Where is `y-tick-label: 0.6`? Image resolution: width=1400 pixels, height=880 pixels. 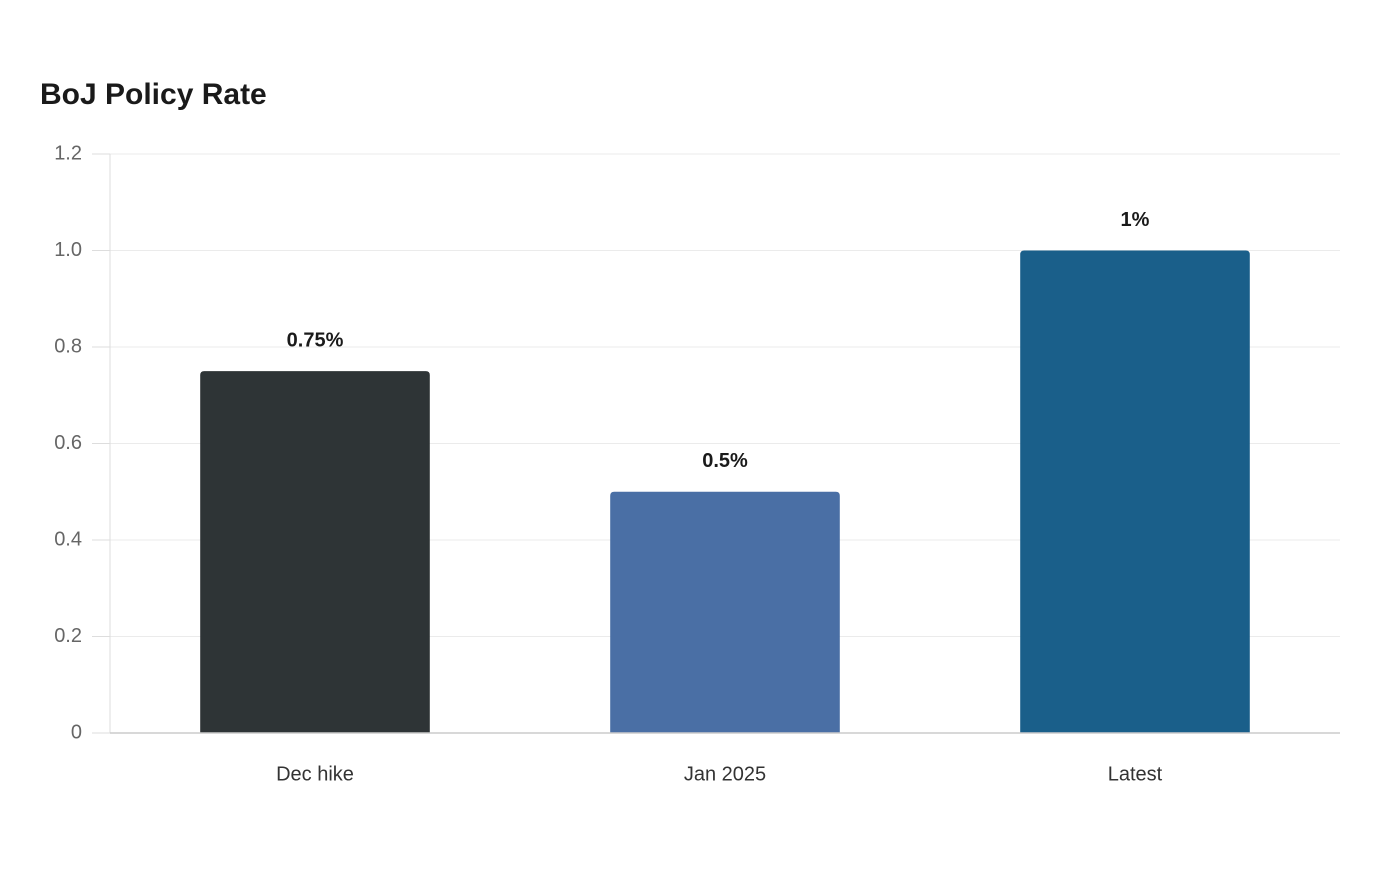 y-tick-label: 0.6 is located at coordinates (68, 443).